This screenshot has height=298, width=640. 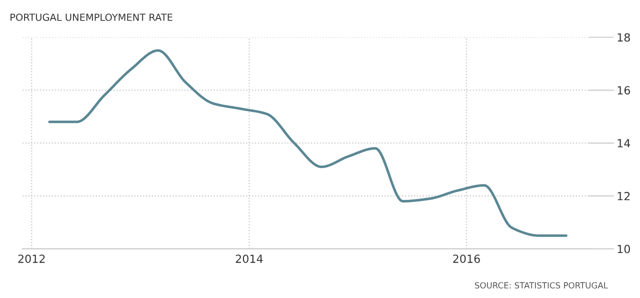 What do you see at coordinates (249, 258) in the screenshot?
I see `x-tick-label: 2014` at bounding box center [249, 258].